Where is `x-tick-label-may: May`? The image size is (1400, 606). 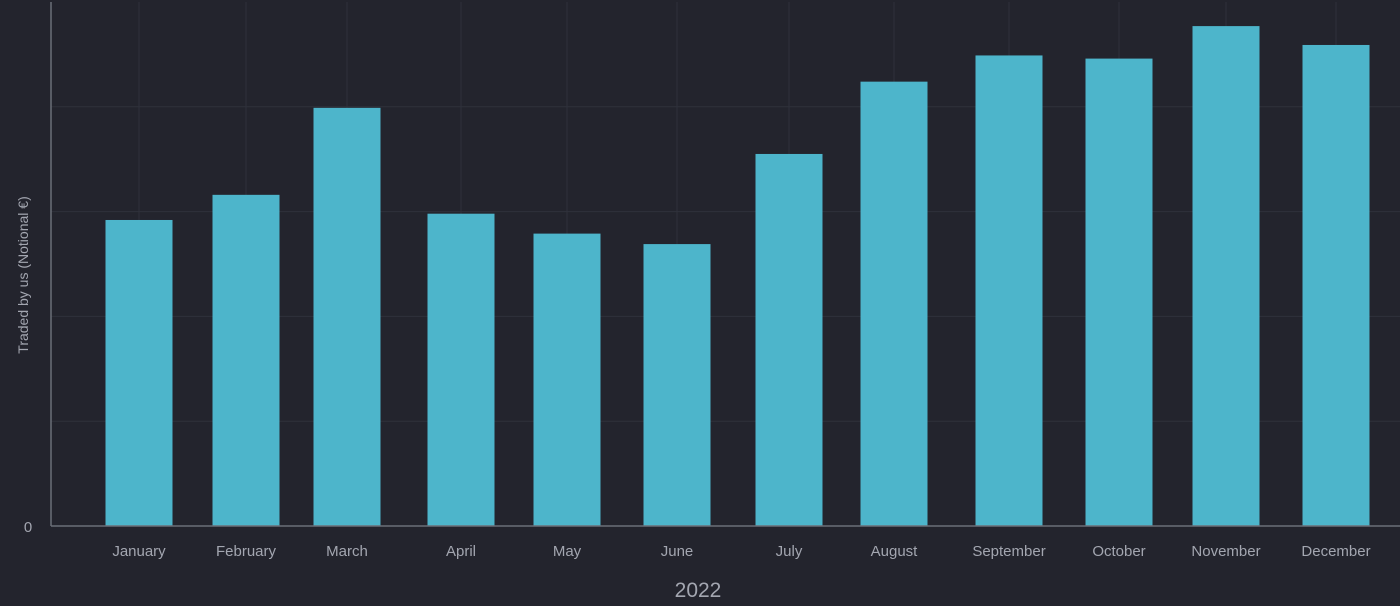 x-tick-label-may: May is located at coordinates (567, 551).